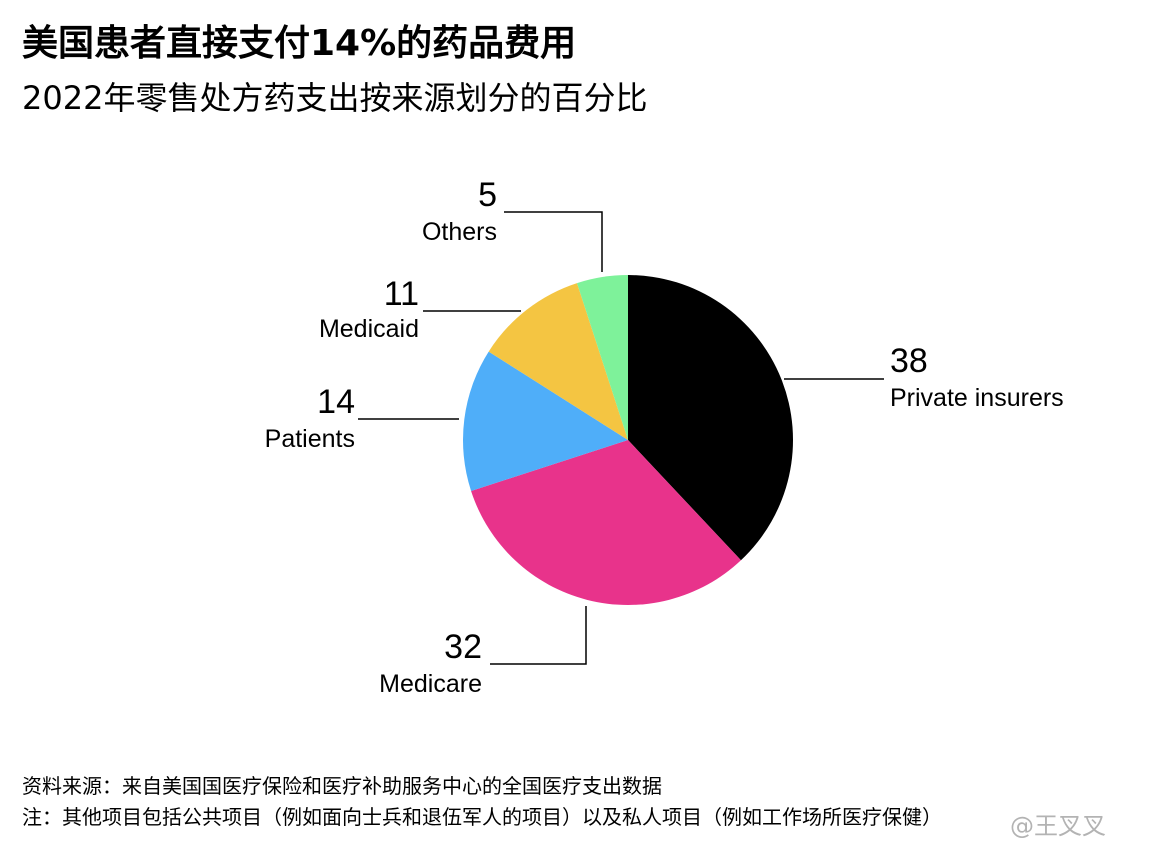  I want to click on category-label-medicare: Medicare, so click(430, 684).